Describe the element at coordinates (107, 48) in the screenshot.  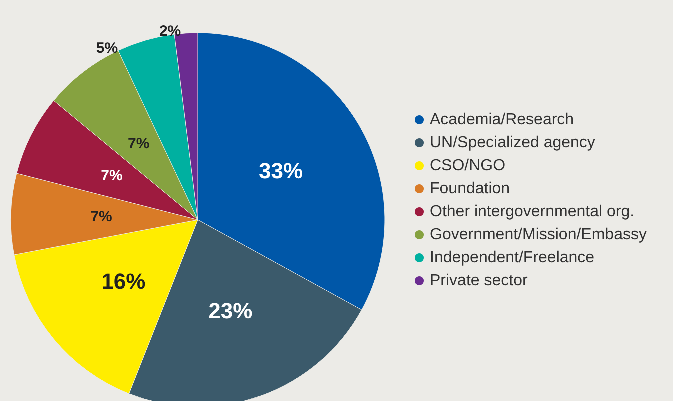
I see `data-label: 5%` at that location.